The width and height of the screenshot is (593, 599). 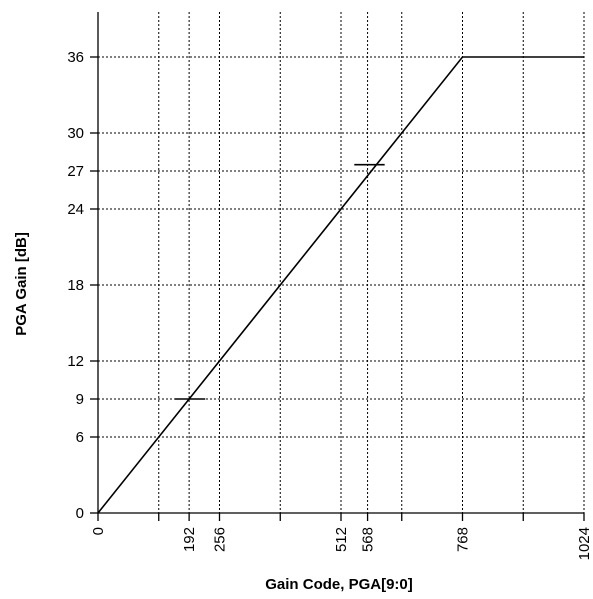 I want to click on y-tick-label: 6, so click(x=80, y=437).